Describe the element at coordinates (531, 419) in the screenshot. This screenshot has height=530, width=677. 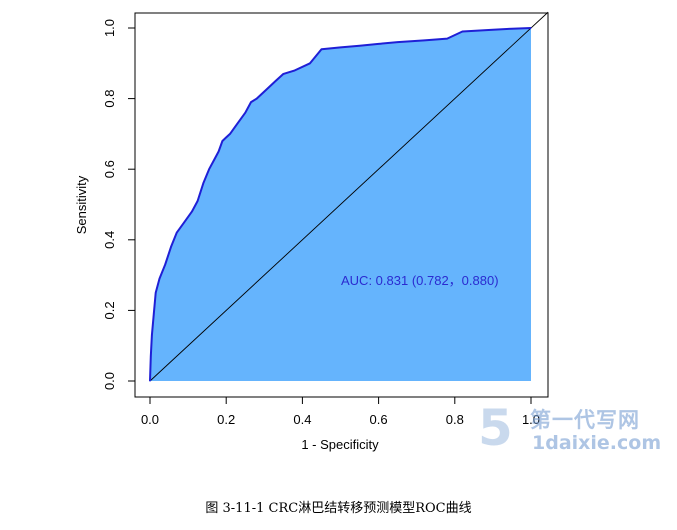
I see `x-tick-label: 1.0` at that location.